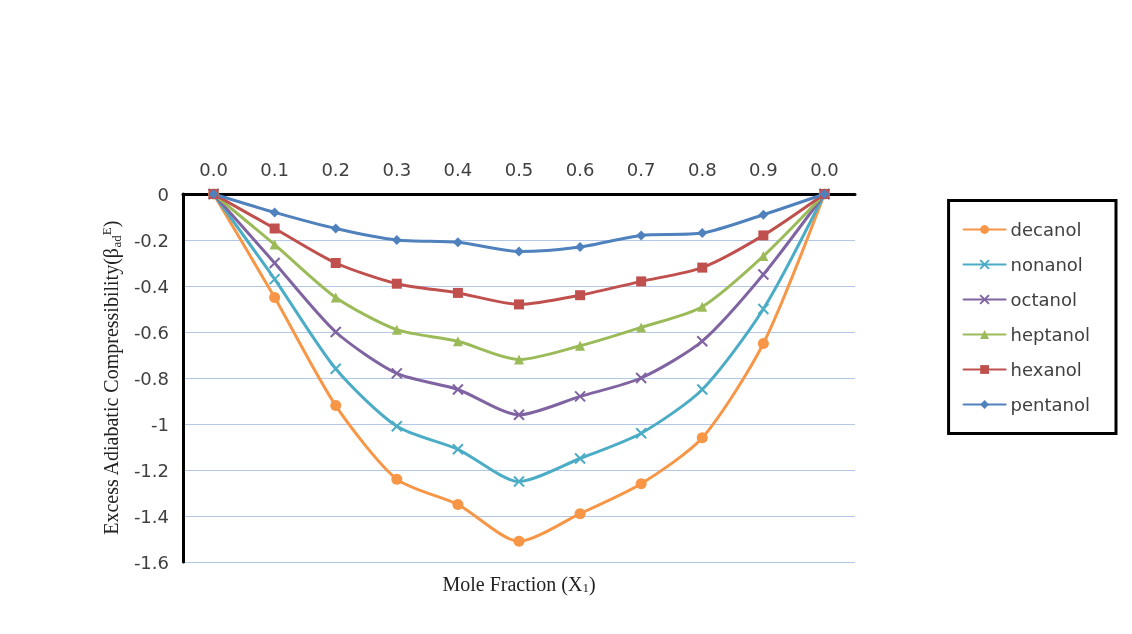 This screenshot has height=634, width=1132. I want to click on y-tick-label: -0.4, so click(151, 286).